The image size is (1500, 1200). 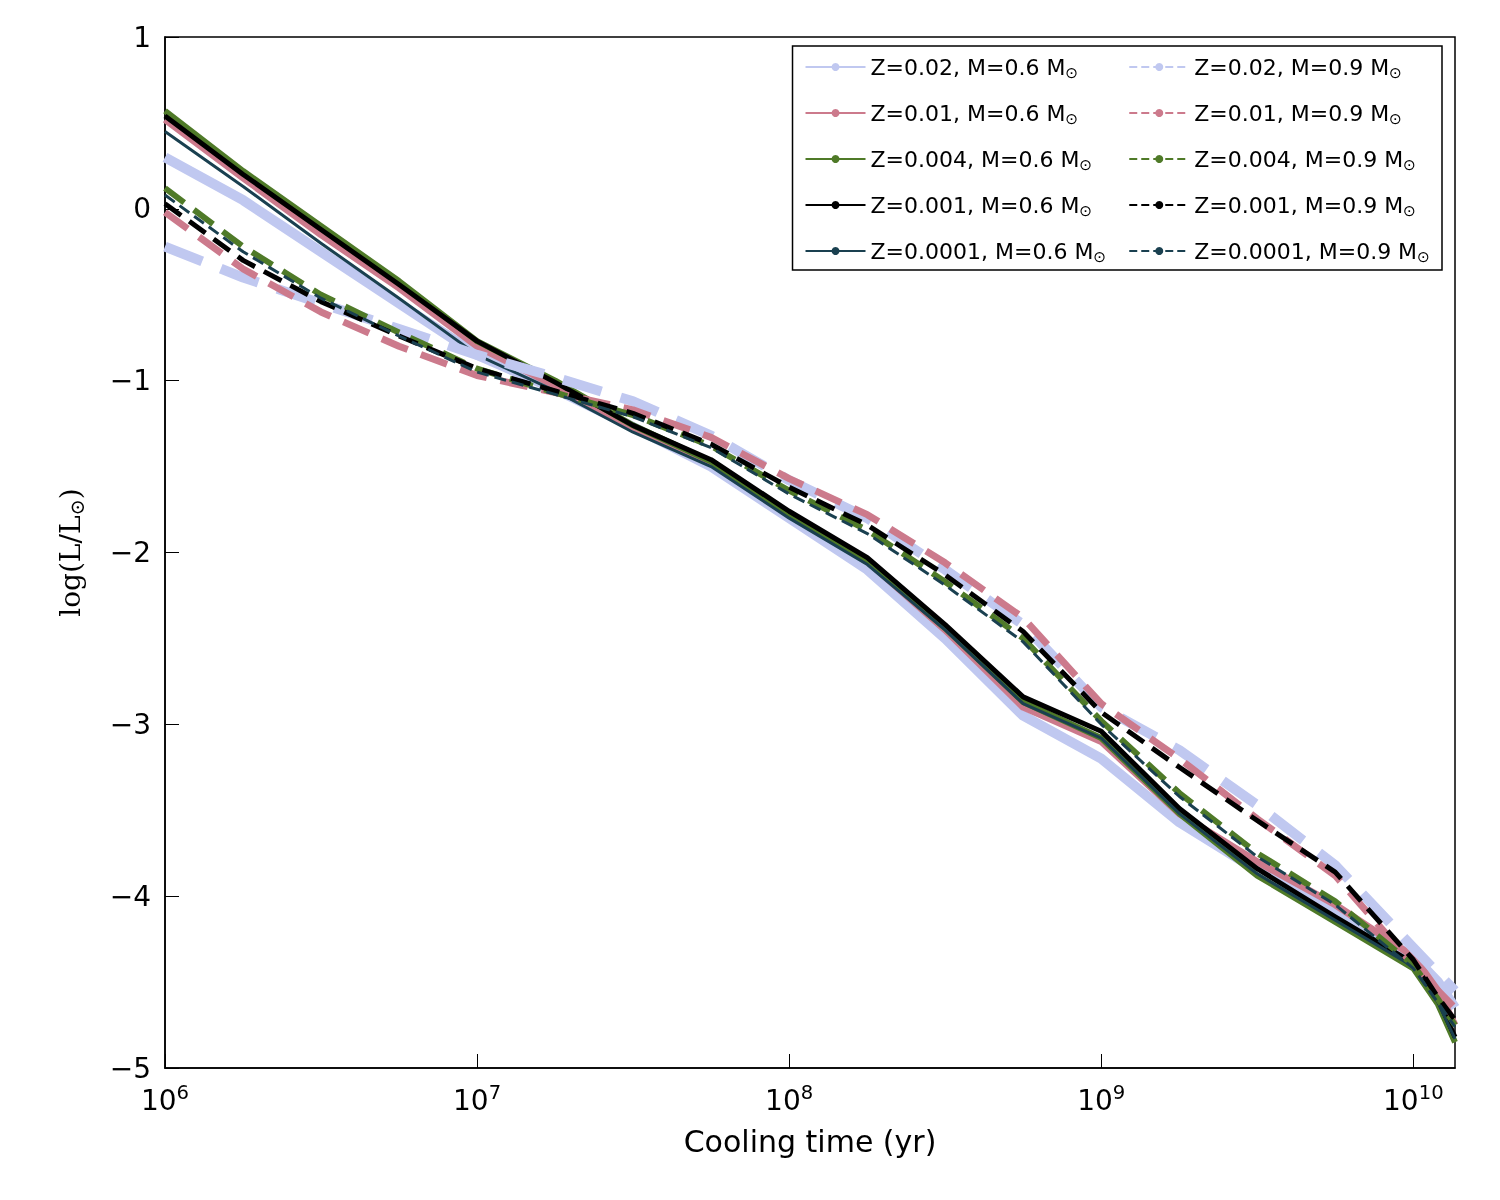 I want to click on legend-label: Z=0.0001, M=0.6 M⊙, so click(x=988, y=252).